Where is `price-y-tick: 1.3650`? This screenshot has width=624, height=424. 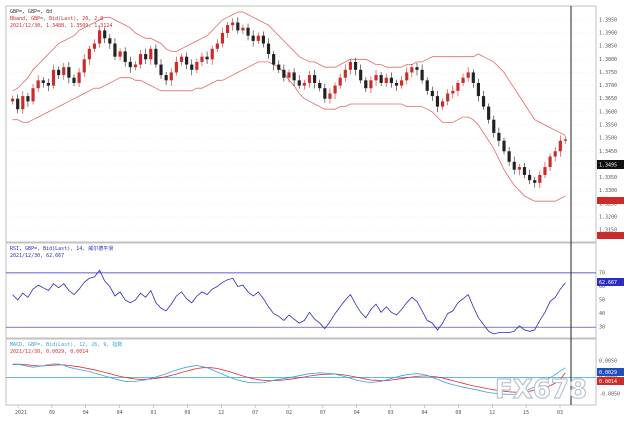
price-y-tick: 1.3650 is located at coordinates (608, 99).